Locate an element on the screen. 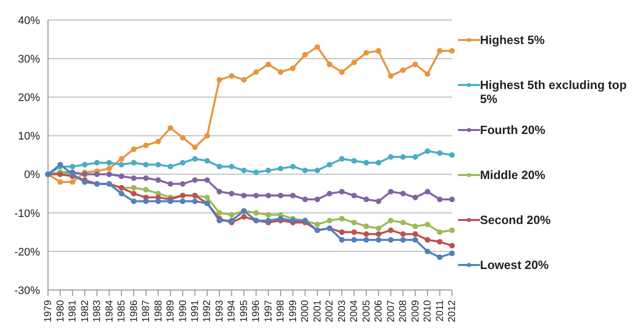  x-tick-label: 1983 is located at coordinates (98, 311).